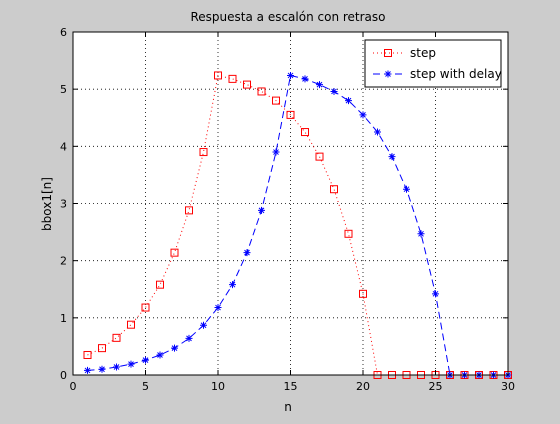  Describe the element at coordinates (47, 204) in the screenshot. I see `y-axis-label: bbox1[n]` at that location.